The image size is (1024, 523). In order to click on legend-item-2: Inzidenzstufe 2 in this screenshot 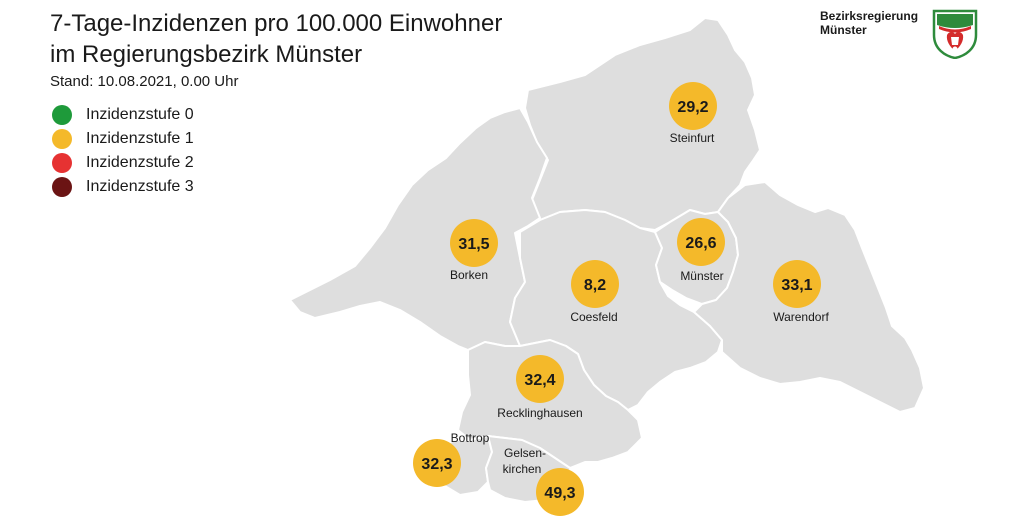, I will do `click(123, 163)`.